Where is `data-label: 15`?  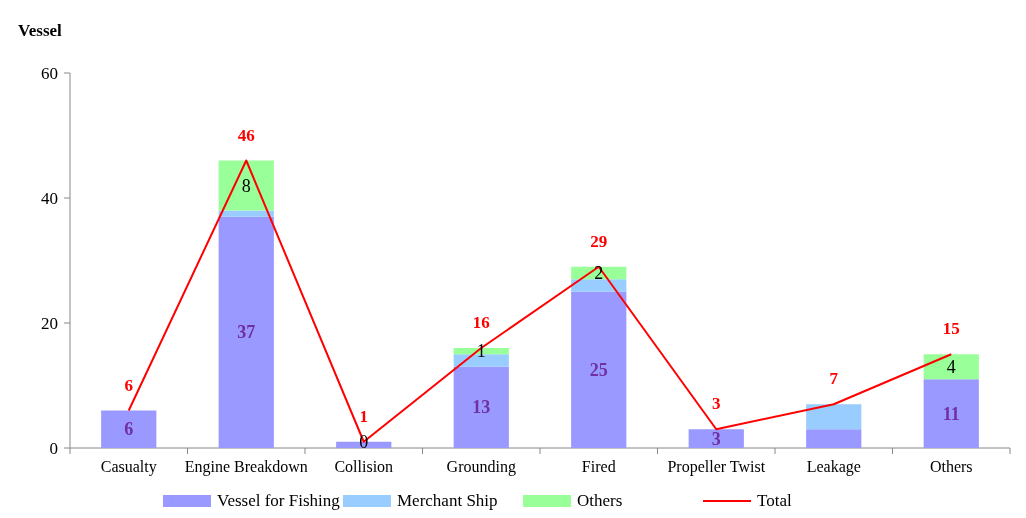 data-label: 15 is located at coordinates (951, 329).